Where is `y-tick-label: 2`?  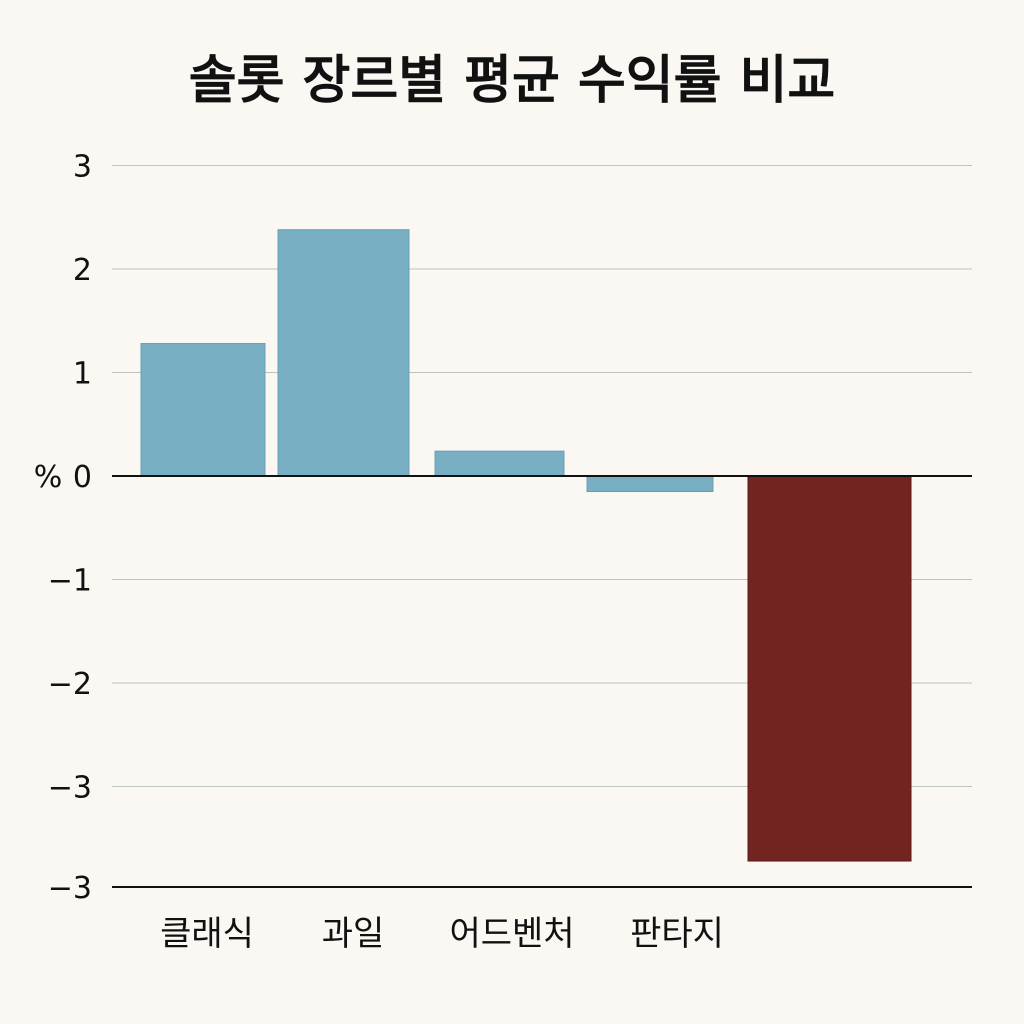 y-tick-label: 2 is located at coordinates (82, 270).